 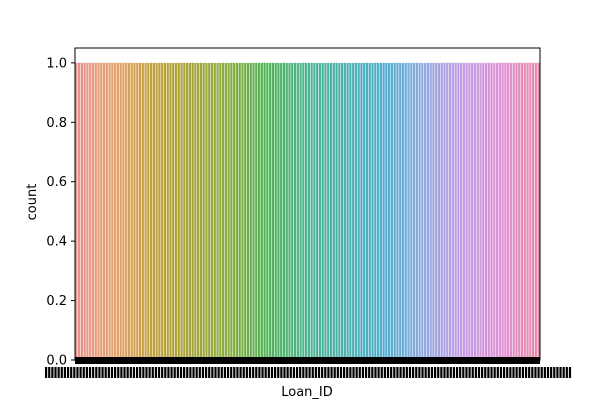 I want to click on y-tick-label: 0.6, so click(x=56, y=182).